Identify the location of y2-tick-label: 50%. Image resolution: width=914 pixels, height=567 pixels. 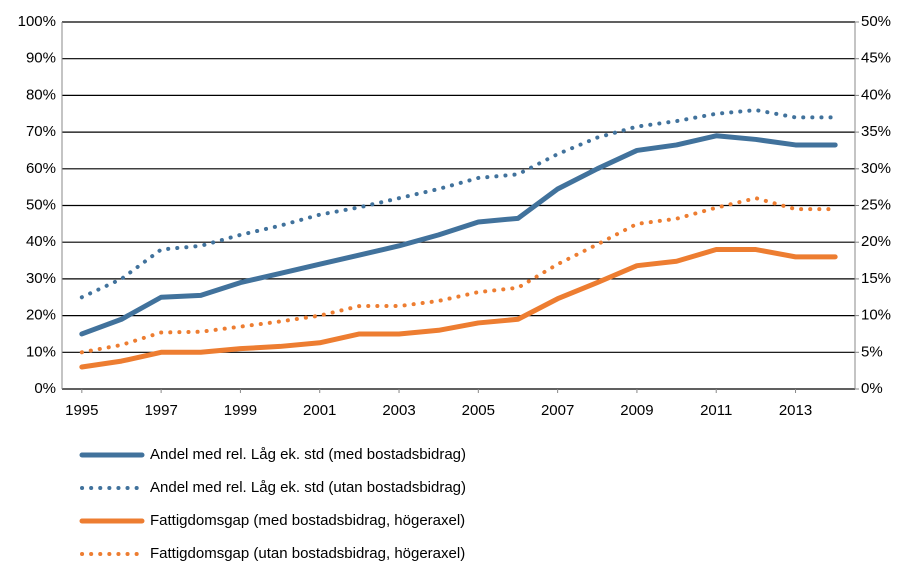
(876, 21).